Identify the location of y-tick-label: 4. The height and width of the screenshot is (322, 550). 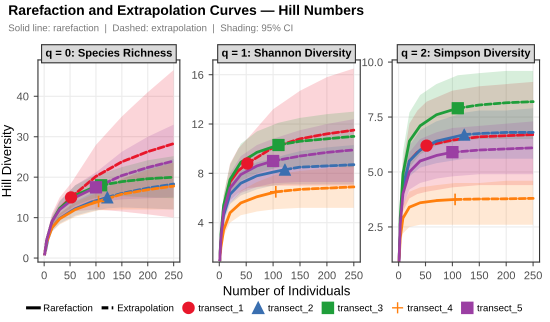
(201, 223).